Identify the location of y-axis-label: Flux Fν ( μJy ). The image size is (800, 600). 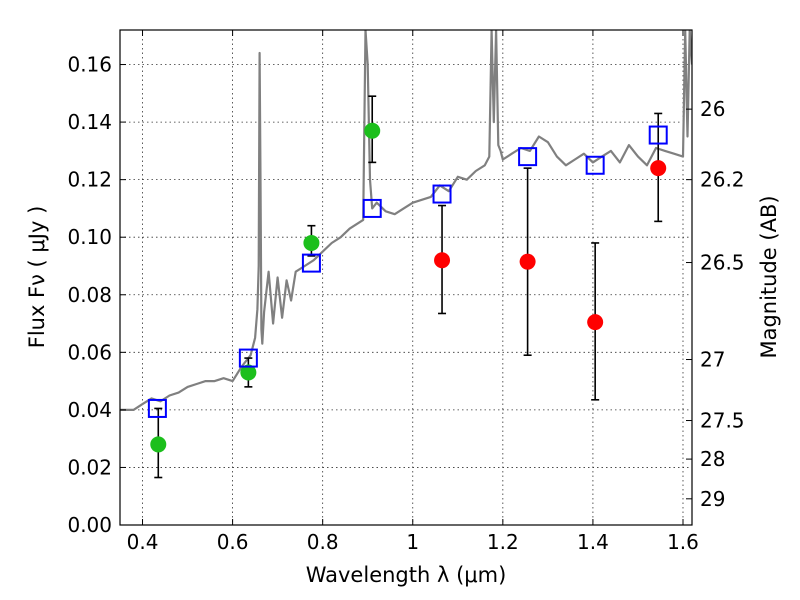
(37, 277).